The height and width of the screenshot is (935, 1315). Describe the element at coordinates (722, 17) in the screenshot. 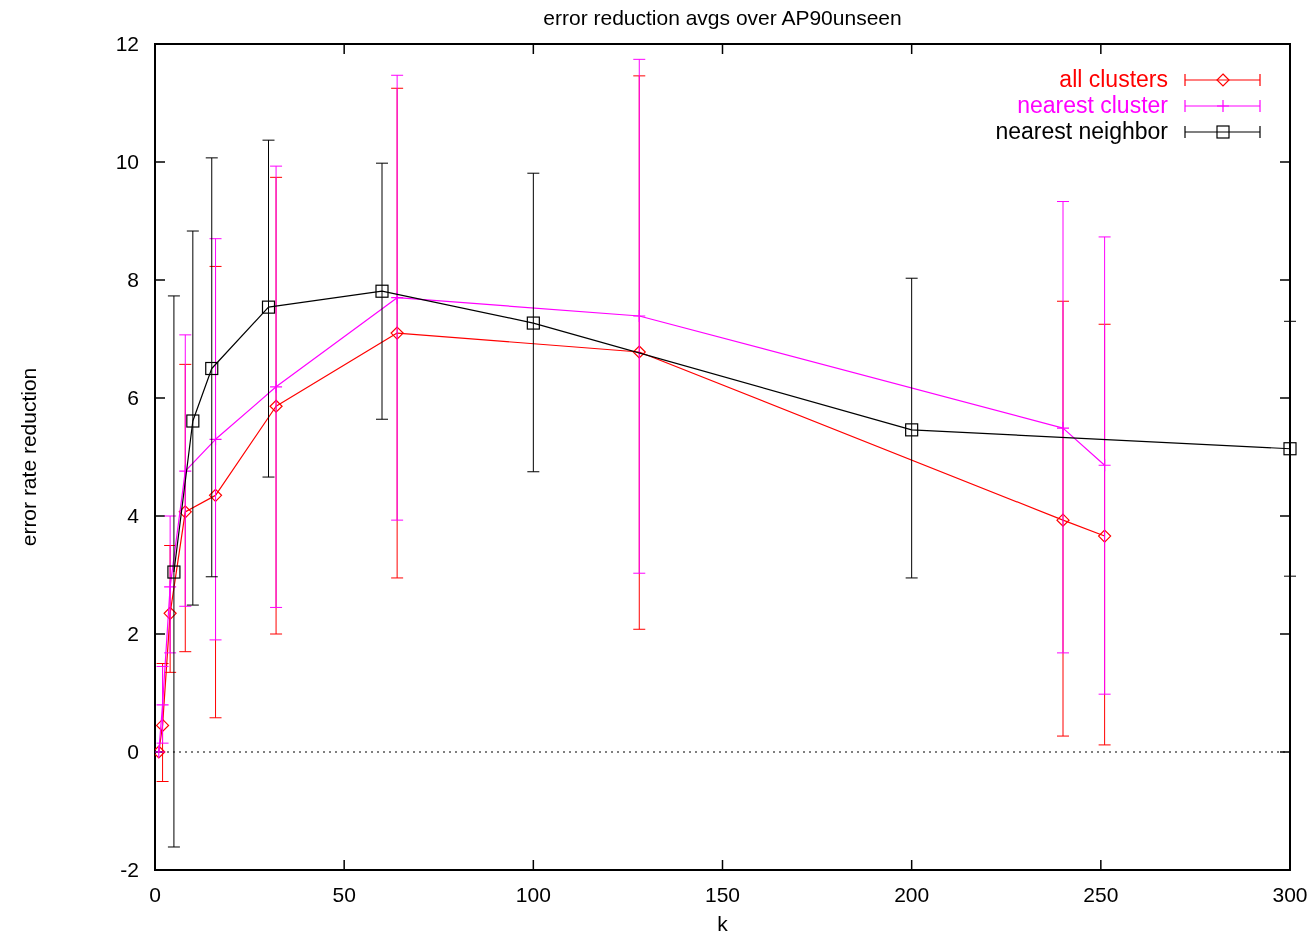

I see `chart-title: error reduction avgs over AP90unseen` at that location.